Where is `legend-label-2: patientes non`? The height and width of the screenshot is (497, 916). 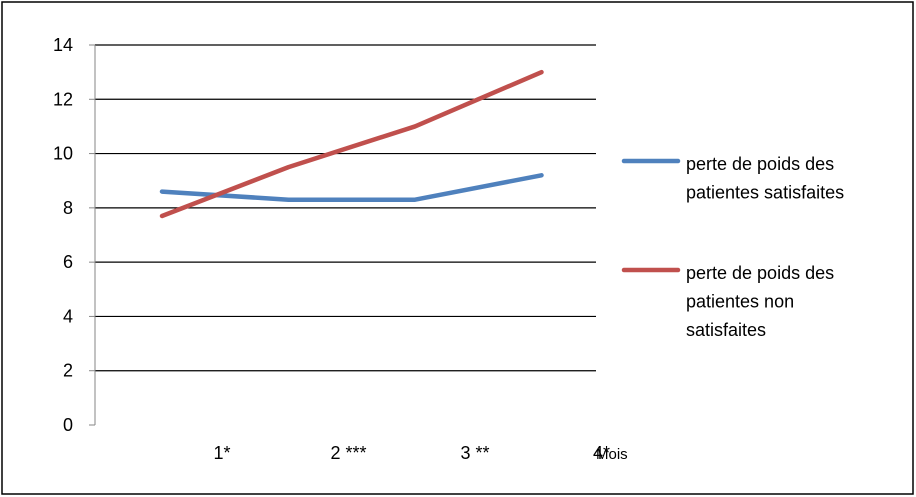
legend-label-2: patientes non is located at coordinates (740, 302).